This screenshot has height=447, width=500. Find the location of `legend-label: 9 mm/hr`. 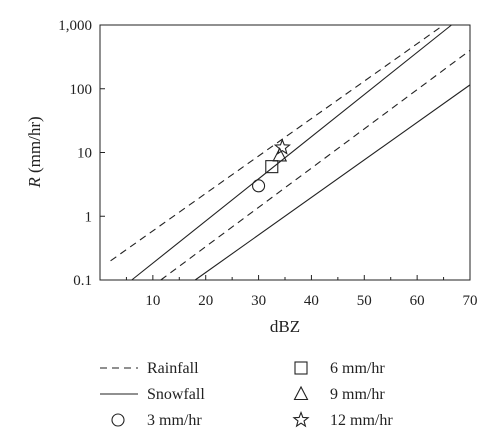

legend-label: 9 mm/hr is located at coordinates (357, 394).